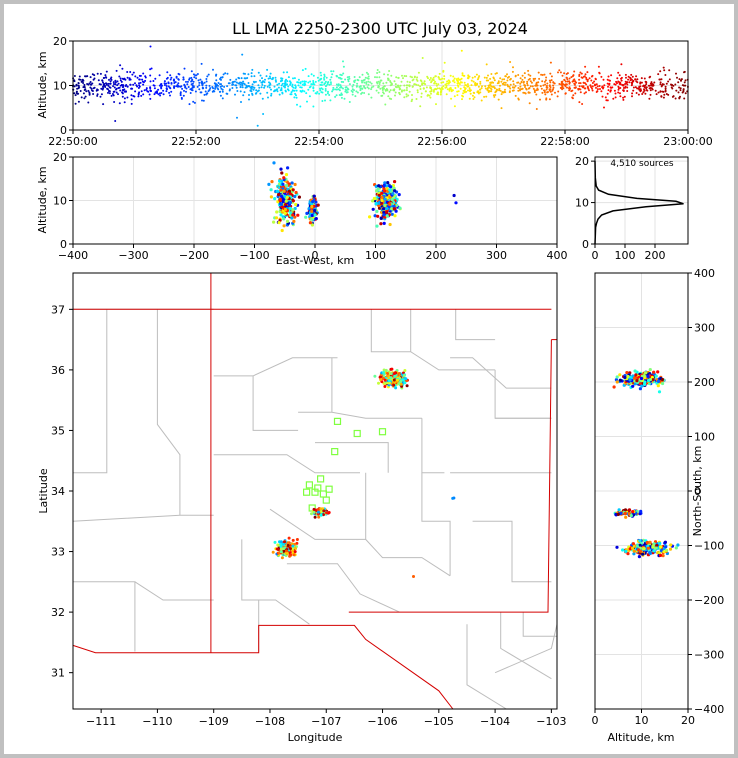  I want to click on map-ytick-label: 36, so click(58, 370).